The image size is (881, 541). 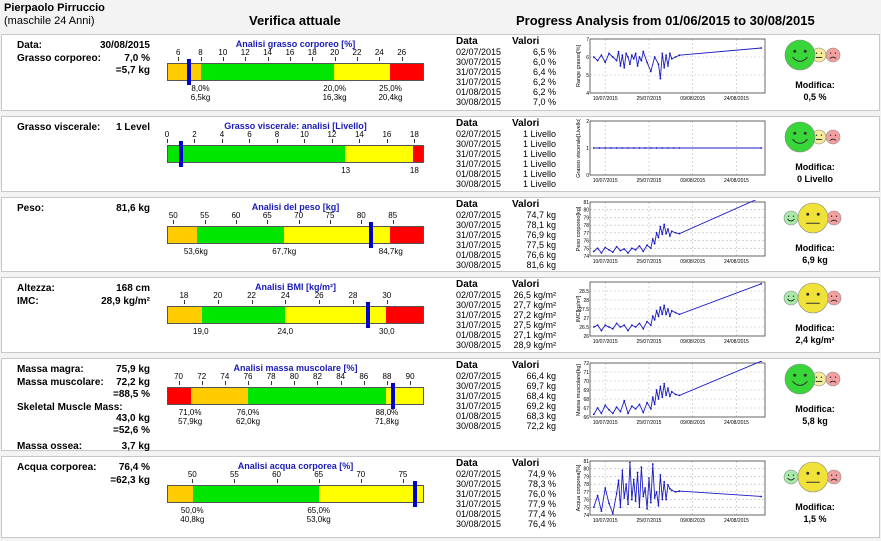 What do you see at coordinates (506, 416) in the screenshot?
I see `history-row: 01/08/2015 68,3 kg` at bounding box center [506, 416].